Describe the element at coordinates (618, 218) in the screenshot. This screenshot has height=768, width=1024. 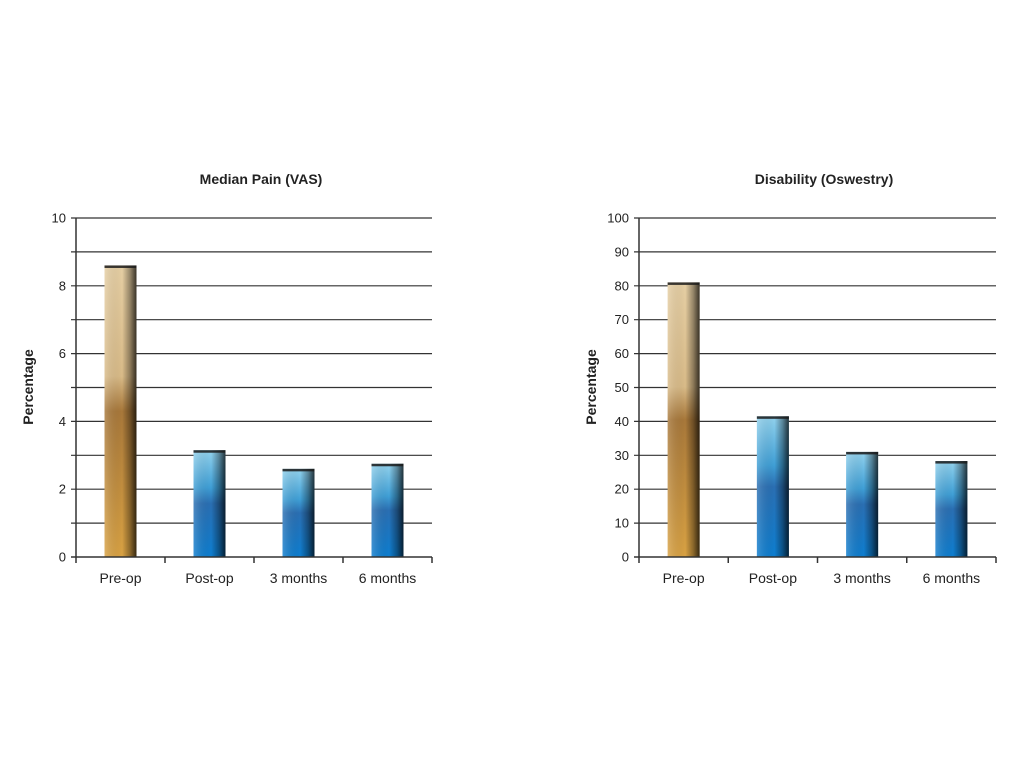
I see `y-tick-label: 100` at that location.